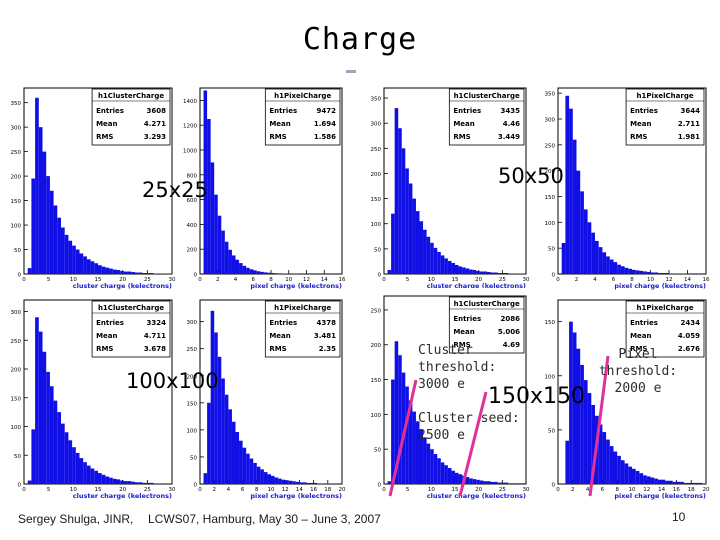 The width and height of the screenshot is (720, 540). What do you see at coordinates (502, 280) in the screenshot?
I see `x-tick-label: 25` at bounding box center [502, 280].